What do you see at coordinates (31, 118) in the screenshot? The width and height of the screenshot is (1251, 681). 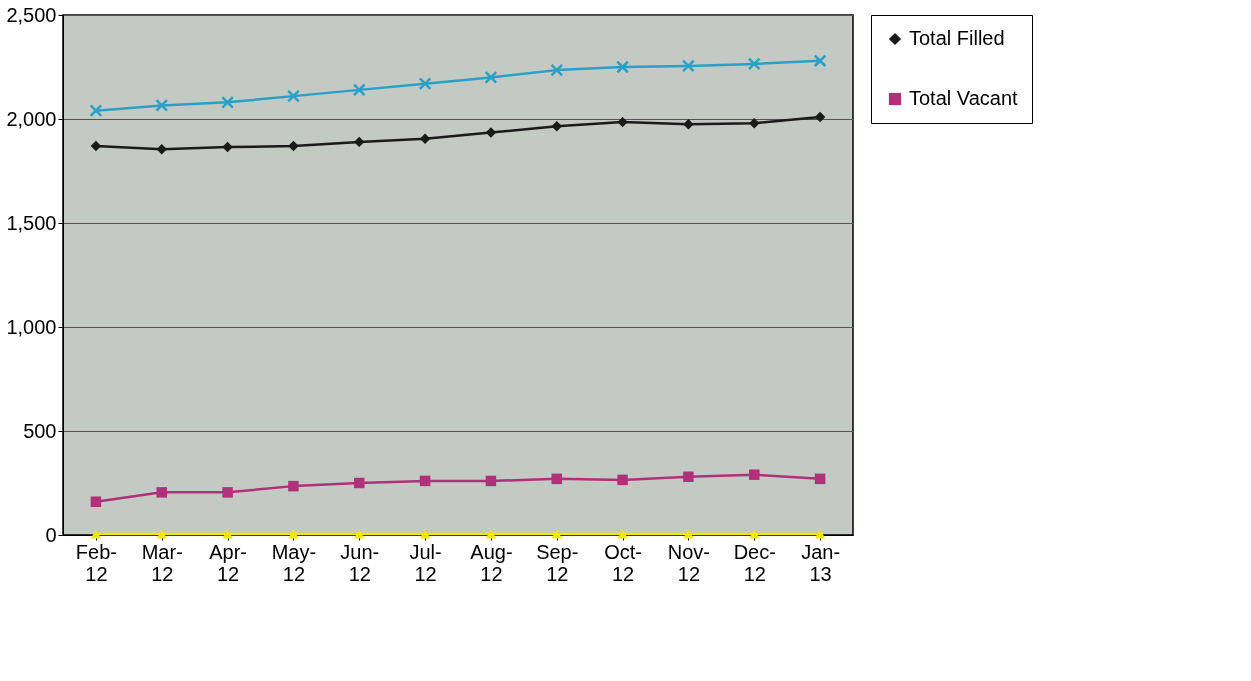 I see `y-tick-label: 2,000` at bounding box center [31, 118].